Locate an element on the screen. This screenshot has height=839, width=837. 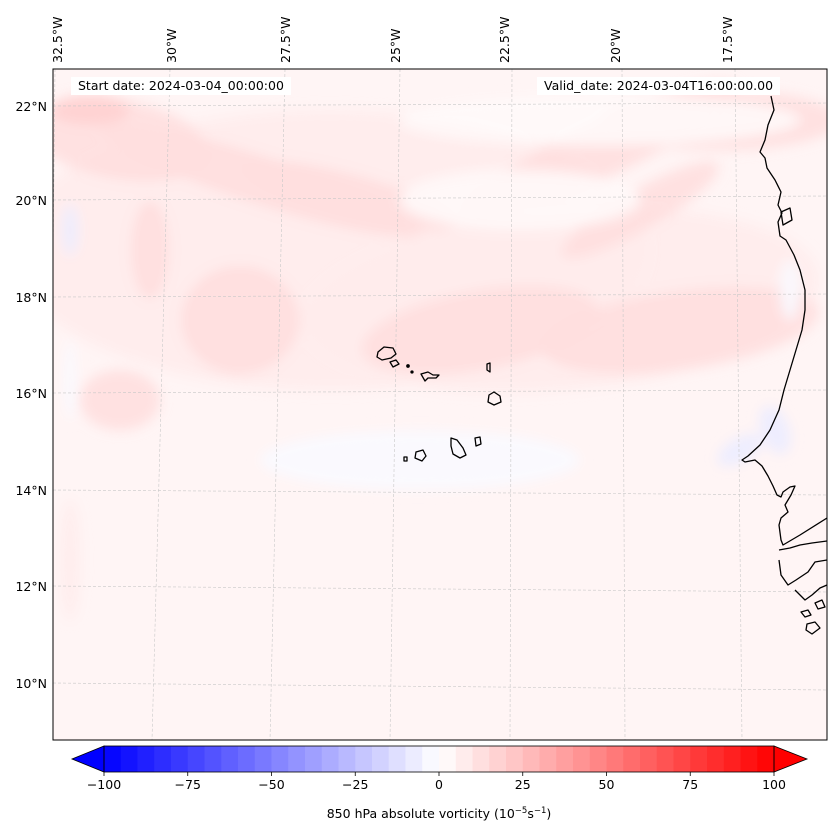
colorbar-label-prefix: 850 hPa absolute vorticity (10 is located at coordinates (420, 814).